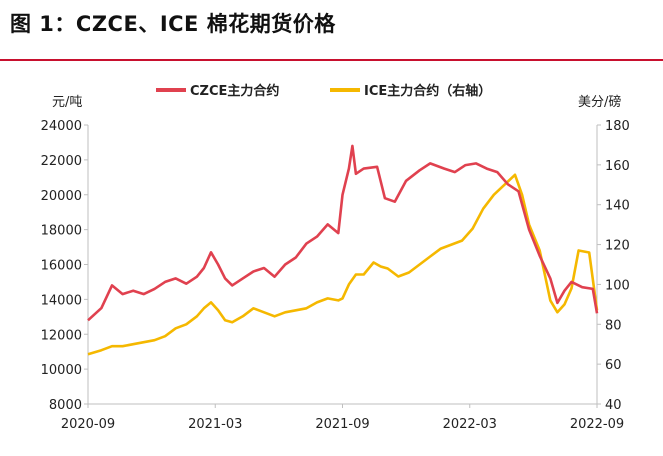 This screenshot has height=456, width=663. Describe the element at coordinates (617, 246) in the screenshot. I see `right-axis-tick-label: 120` at that location.